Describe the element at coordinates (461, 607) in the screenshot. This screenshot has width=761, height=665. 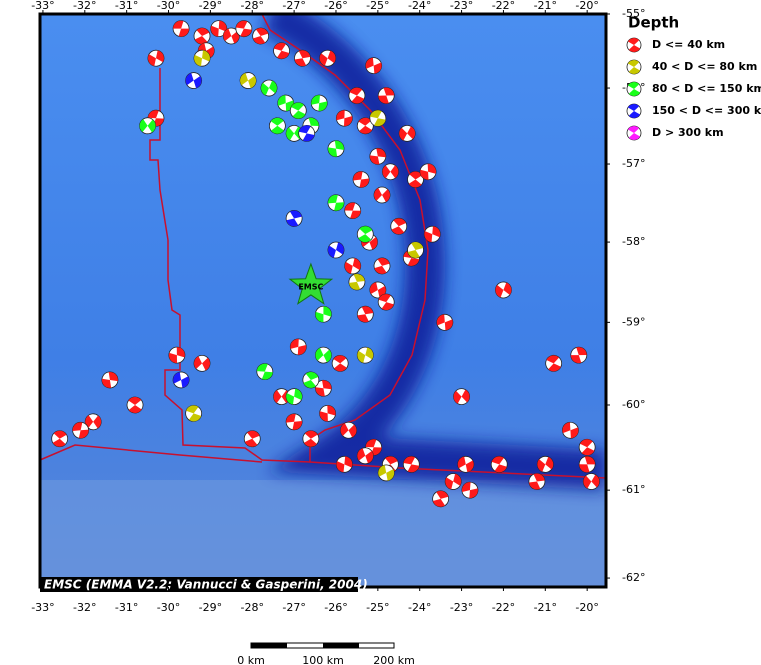
I see `x-tick-label: -23°` at that location.